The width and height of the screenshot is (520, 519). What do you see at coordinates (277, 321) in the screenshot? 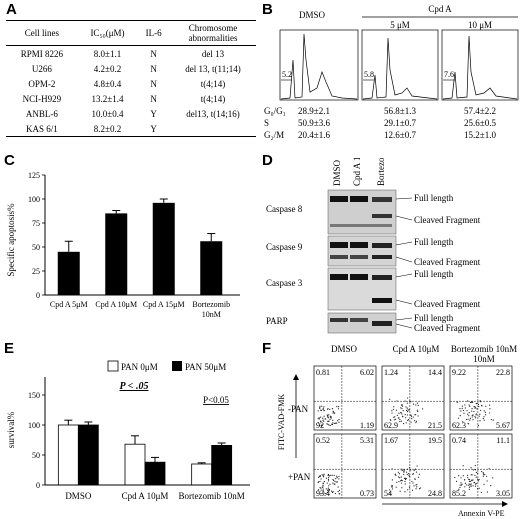
I see `blot-label-parp: PARP` at bounding box center [277, 321].